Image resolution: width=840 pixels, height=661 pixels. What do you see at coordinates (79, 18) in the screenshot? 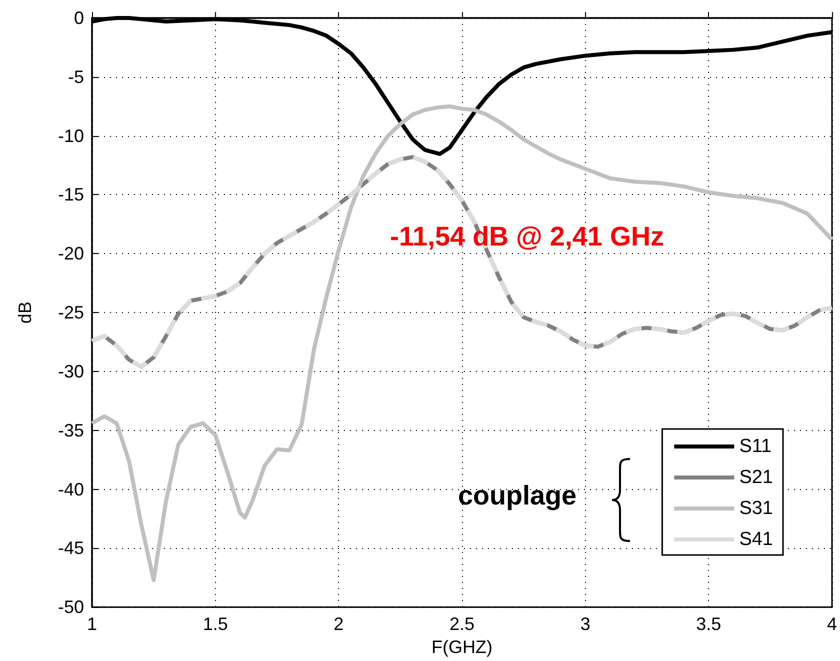
I see `y-tick-label: 0` at bounding box center [79, 18].